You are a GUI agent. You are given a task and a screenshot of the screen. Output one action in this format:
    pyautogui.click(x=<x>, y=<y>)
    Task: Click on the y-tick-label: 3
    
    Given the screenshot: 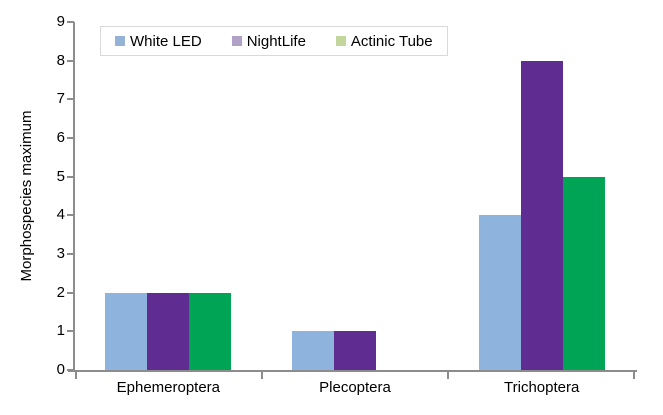 What is the action you would take?
    pyautogui.click(x=60, y=253)
    